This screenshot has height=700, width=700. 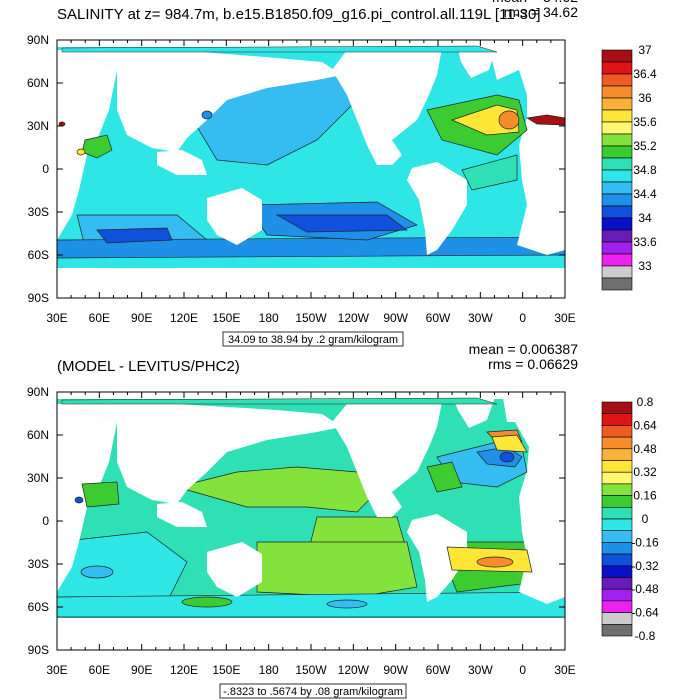 I want to click on lat-label: 90S, so click(x=38, y=650).